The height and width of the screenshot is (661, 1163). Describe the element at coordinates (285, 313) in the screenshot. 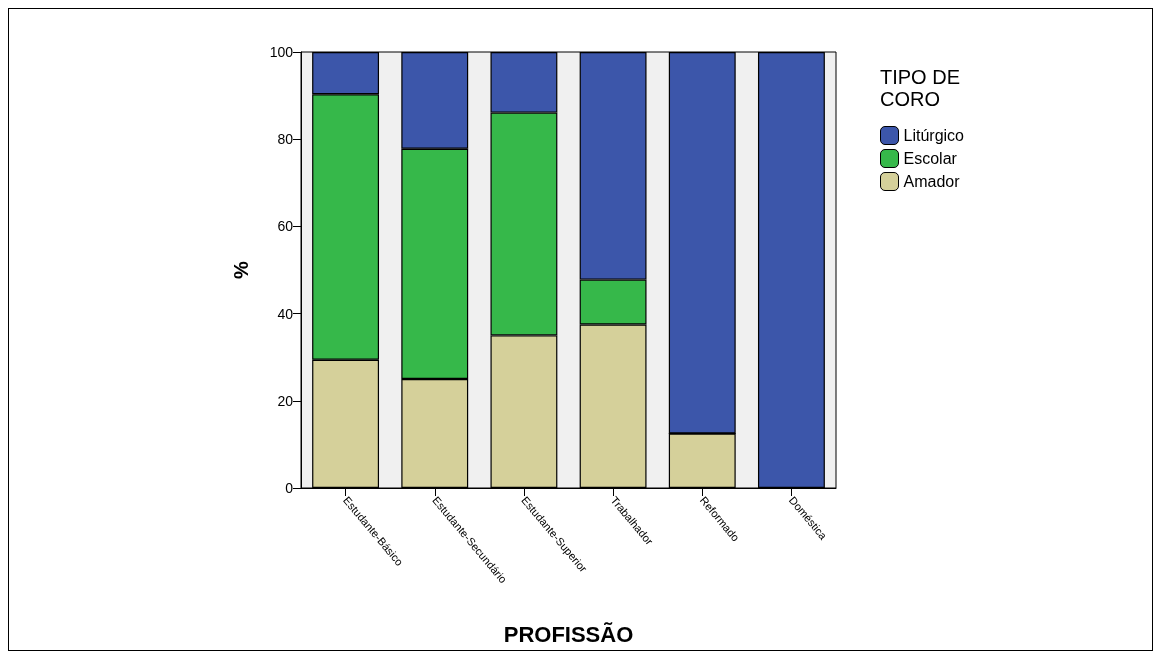

I see `y-tick-label: 40` at that location.